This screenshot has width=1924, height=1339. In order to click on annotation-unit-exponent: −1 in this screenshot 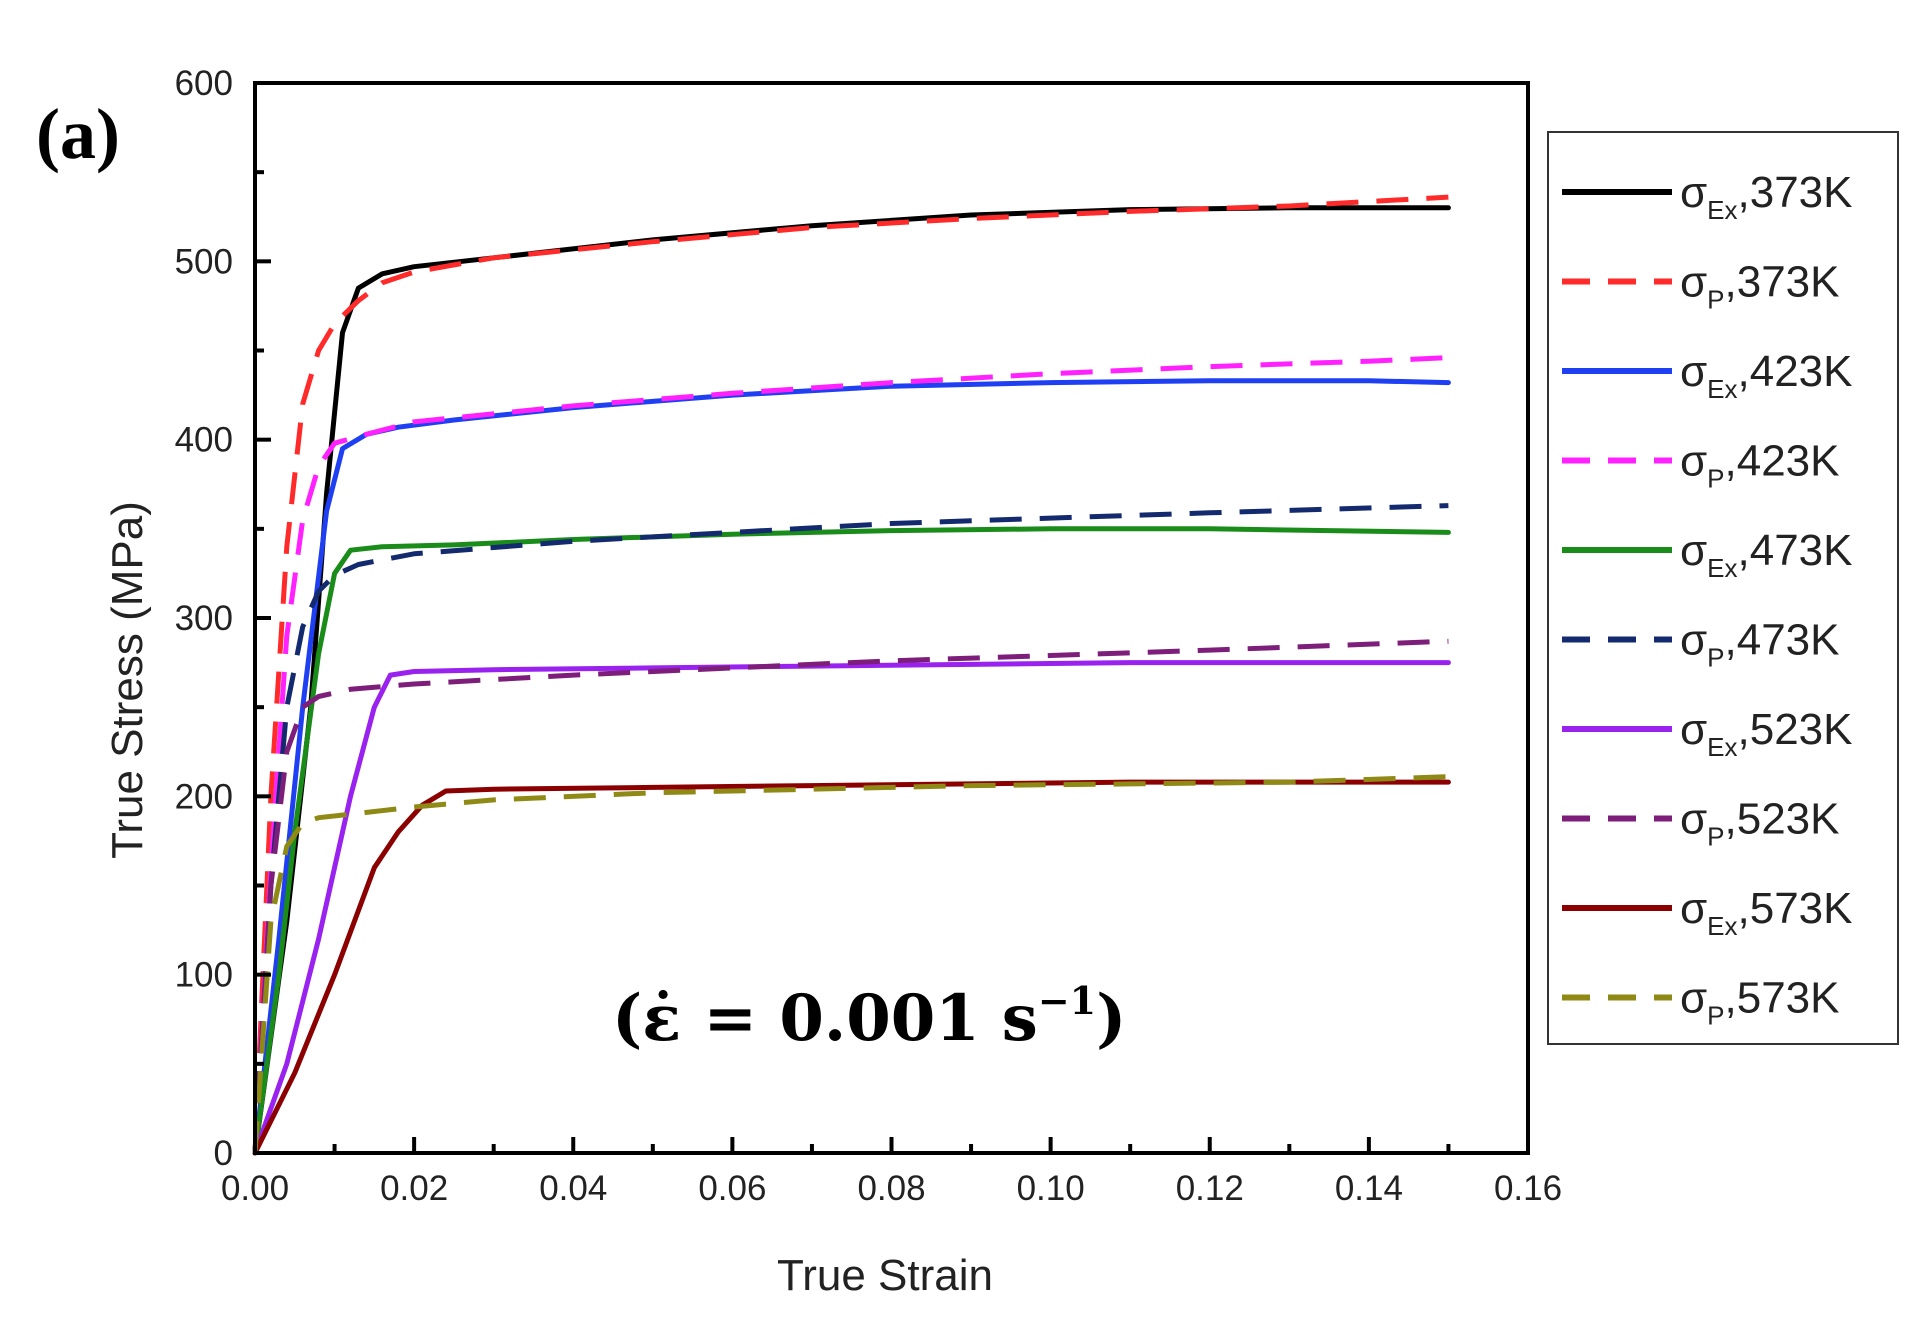, I will do `click(1067, 1000)`.